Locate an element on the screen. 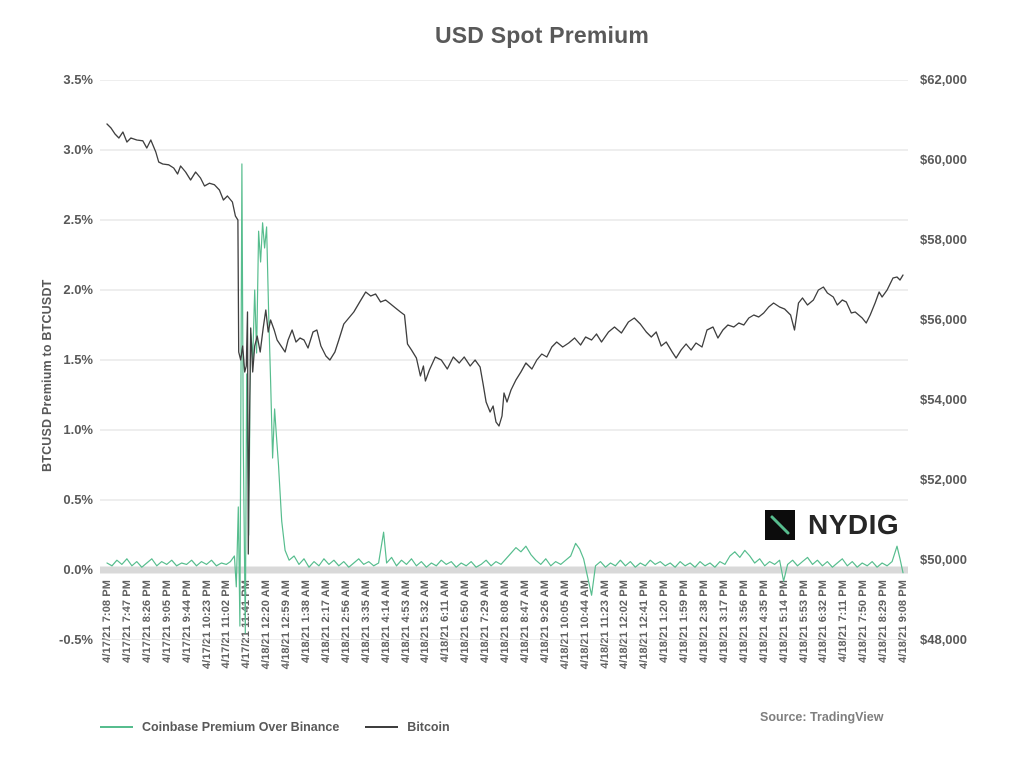 The width and height of the screenshot is (1024, 763). zero-axis-band is located at coordinates (504, 570).